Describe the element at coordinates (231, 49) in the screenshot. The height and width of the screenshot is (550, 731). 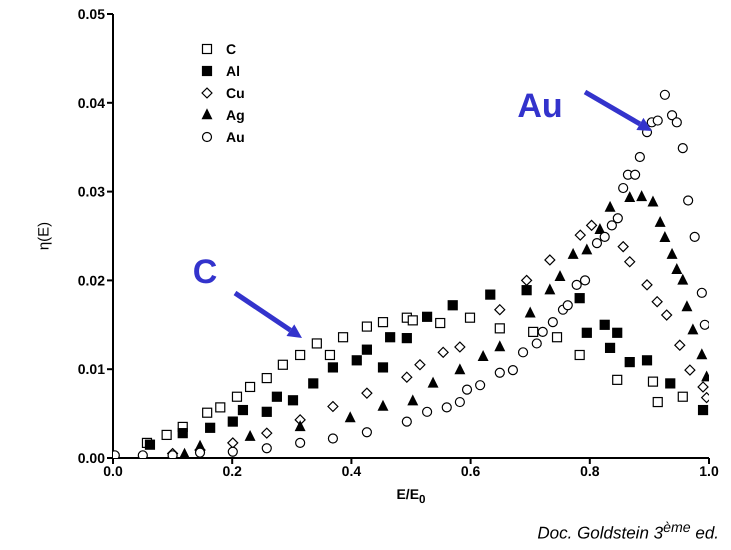
I see `legend-label: C` at that location.